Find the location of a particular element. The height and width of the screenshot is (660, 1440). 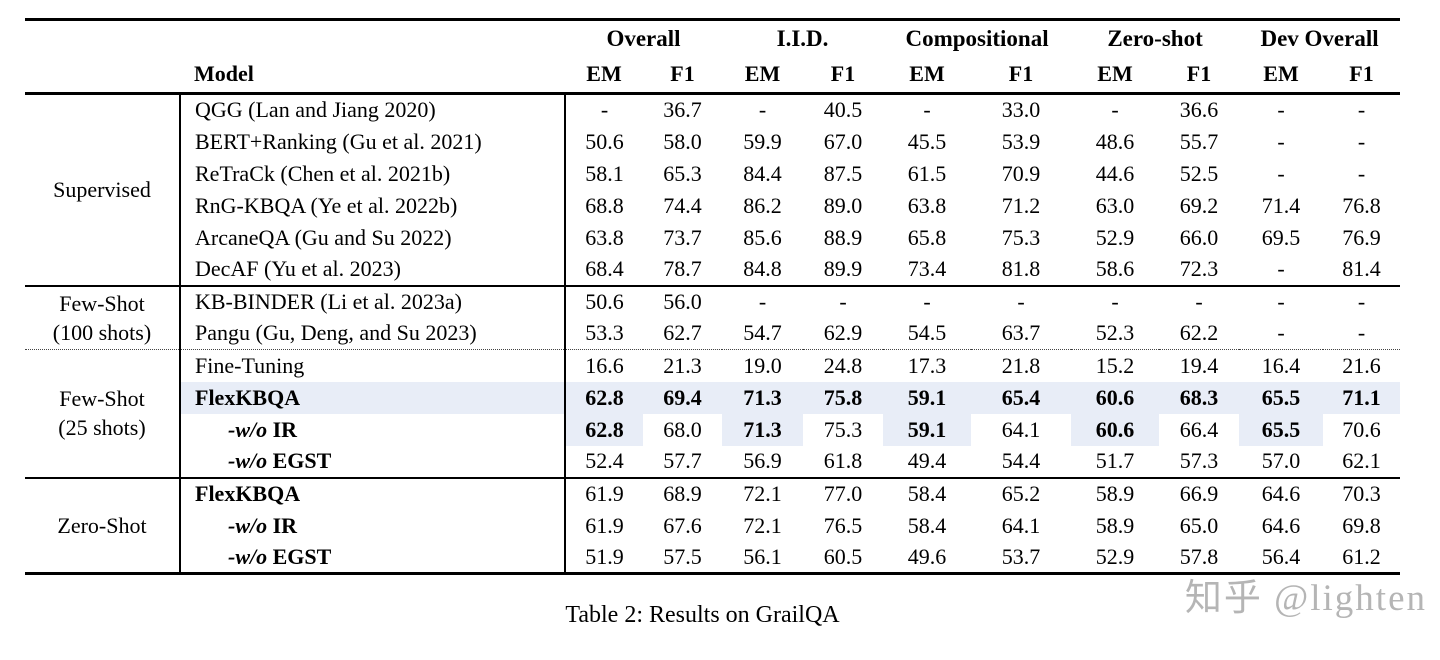

value-cell: 84.8 is located at coordinates (762, 268).